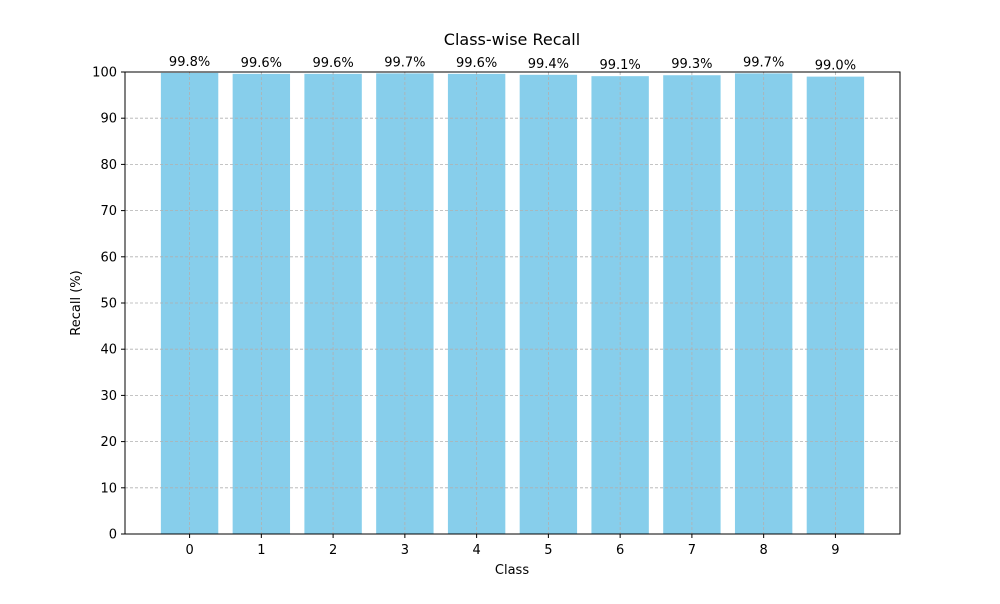 The width and height of the screenshot is (1000, 604). What do you see at coordinates (763, 62) in the screenshot?
I see `data-label-class-8: 99.7%` at bounding box center [763, 62].